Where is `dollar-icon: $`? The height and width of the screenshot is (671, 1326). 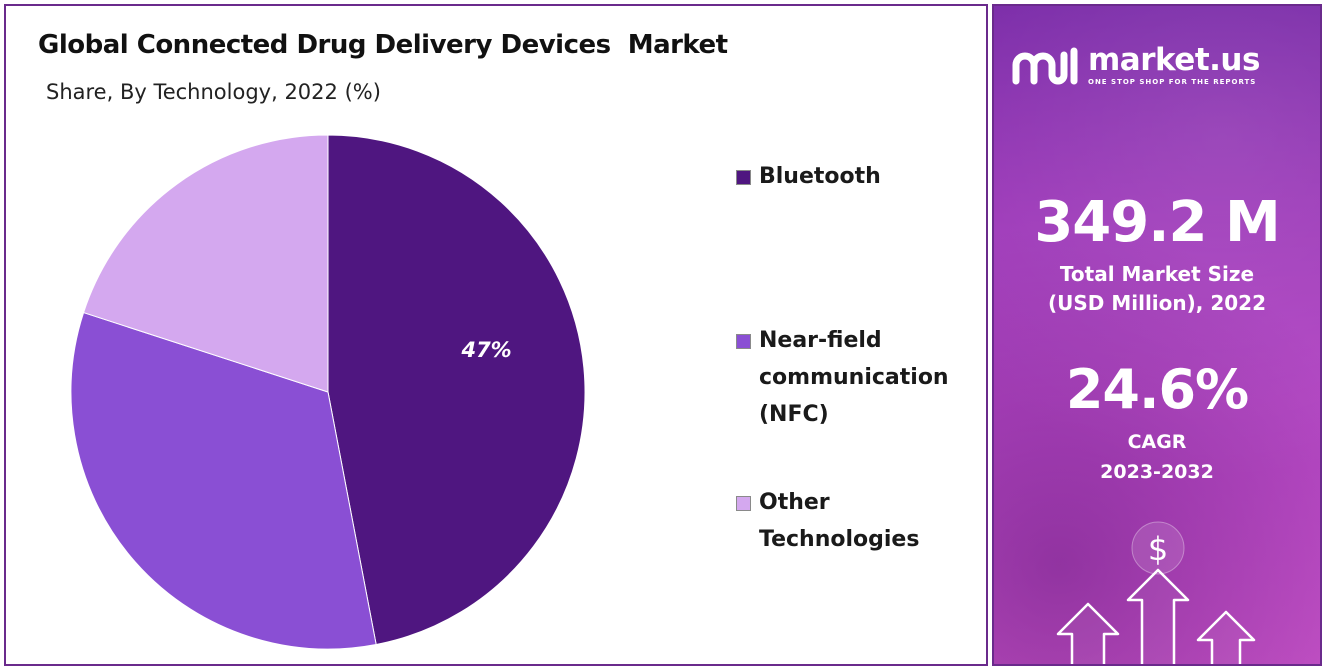
dollar-icon: $ is located at coordinates (1158, 549).